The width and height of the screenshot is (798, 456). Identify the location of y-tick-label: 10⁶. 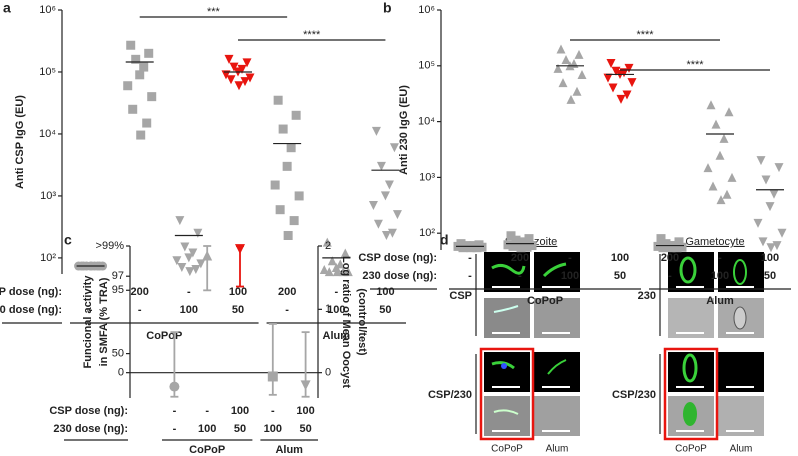
(426, 10).